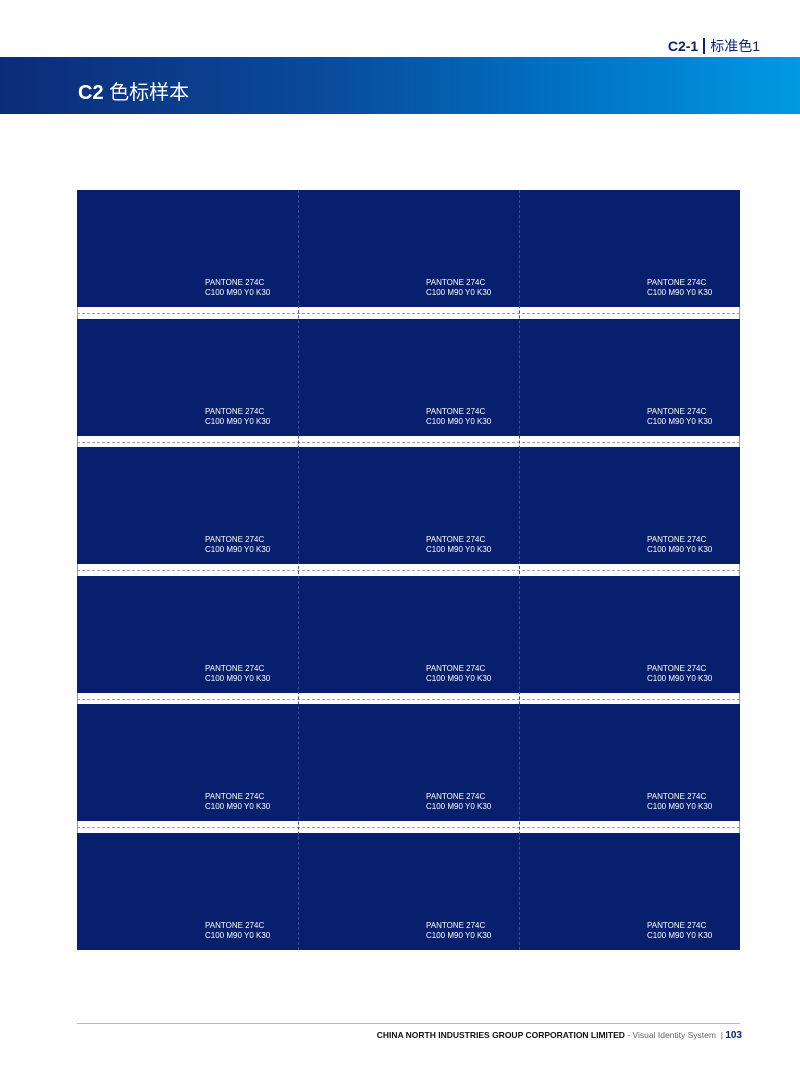  I want to click on title-band: C2 色标样本, so click(400, 85).